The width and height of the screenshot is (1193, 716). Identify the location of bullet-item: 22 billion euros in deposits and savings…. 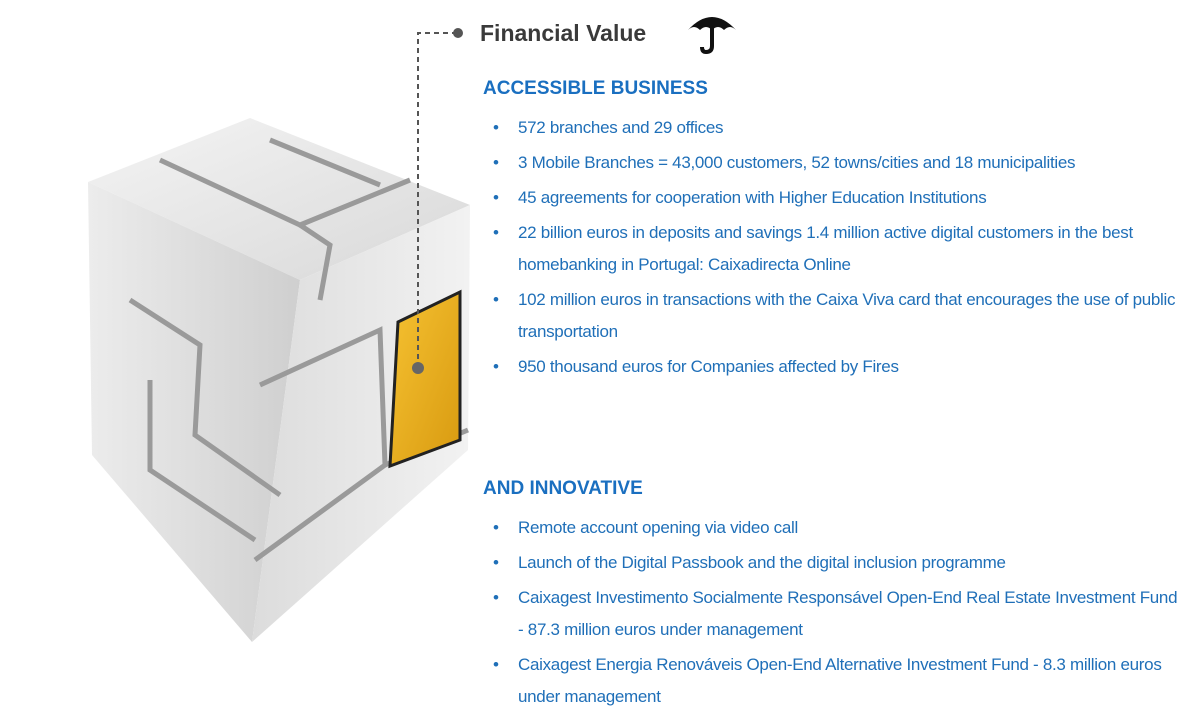
(835, 249).